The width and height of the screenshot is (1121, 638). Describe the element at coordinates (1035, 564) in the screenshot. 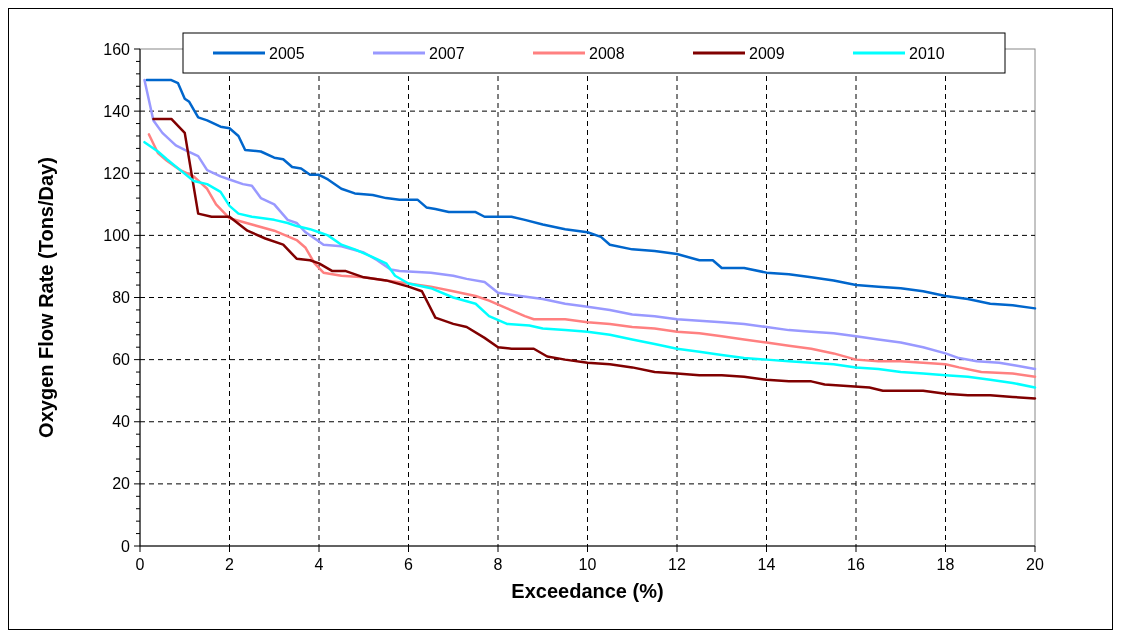

I see `x-tick-label: 20` at that location.